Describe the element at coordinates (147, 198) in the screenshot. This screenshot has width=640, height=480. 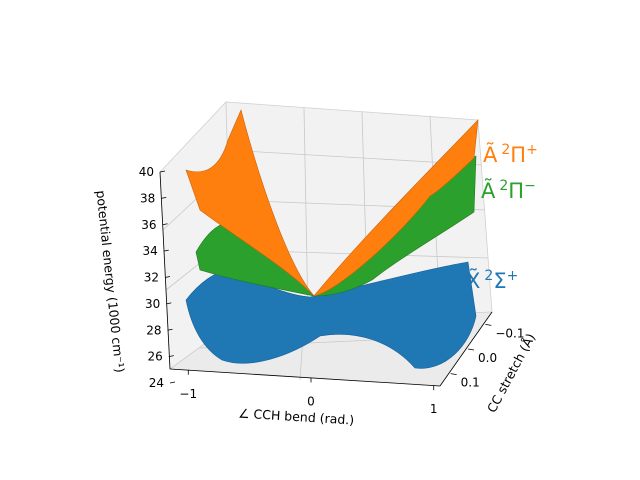
I see `z-tick-label: 38` at that location.